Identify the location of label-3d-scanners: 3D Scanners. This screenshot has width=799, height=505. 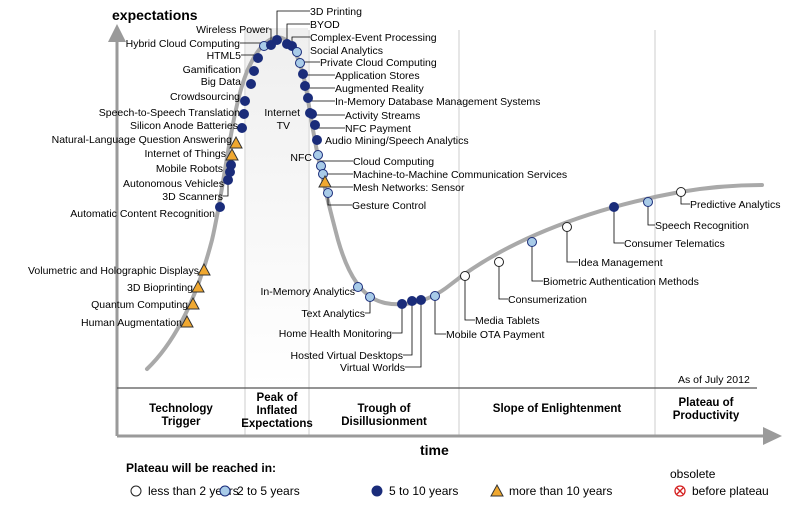
(192, 197).